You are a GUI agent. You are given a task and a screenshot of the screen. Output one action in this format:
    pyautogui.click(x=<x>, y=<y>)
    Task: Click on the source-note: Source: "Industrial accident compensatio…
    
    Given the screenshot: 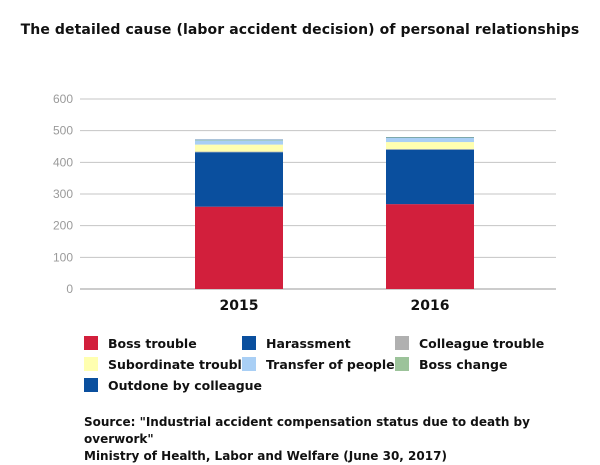 What is the action you would take?
    pyautogui.click(x=342, y=439)
    